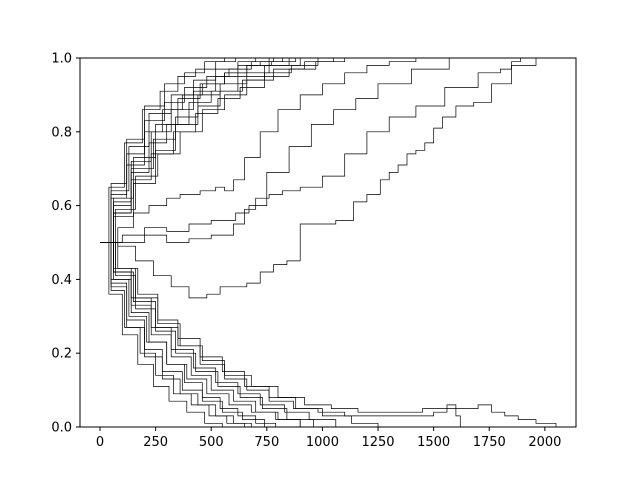  What do you see at coordinates (155, 442) in the screenshot?
I see `x-tick-label: 250` at bounding box center [155, 442].